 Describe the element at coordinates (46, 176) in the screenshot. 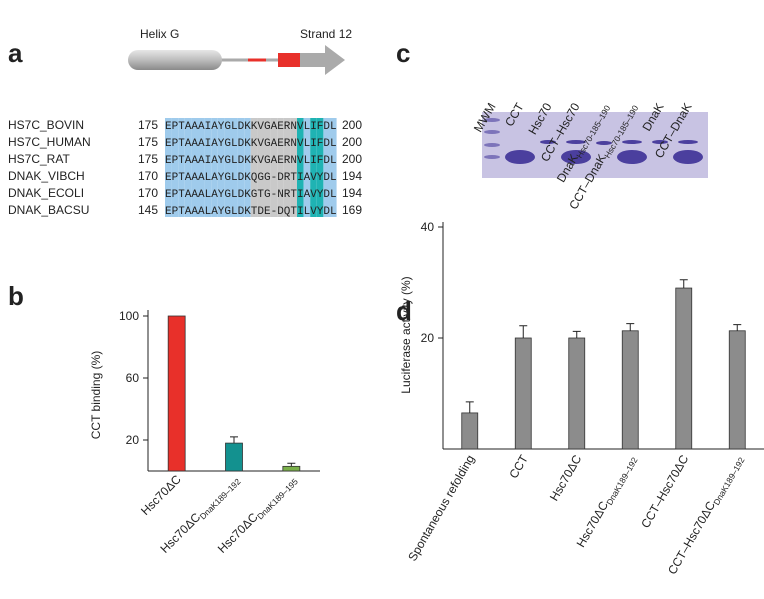

I see `sequence-name: DNAK_VIBCH` at that location.